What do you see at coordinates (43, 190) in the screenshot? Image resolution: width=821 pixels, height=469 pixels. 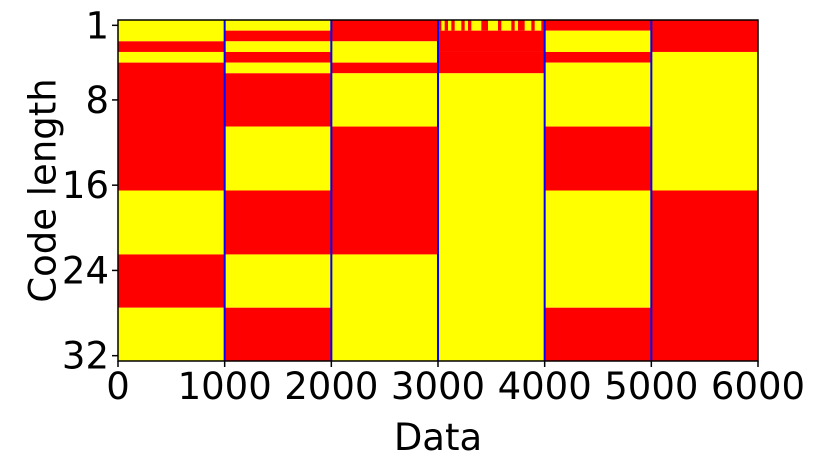 I see `y-axis-label: Code length` at bounding box center [43, 190].